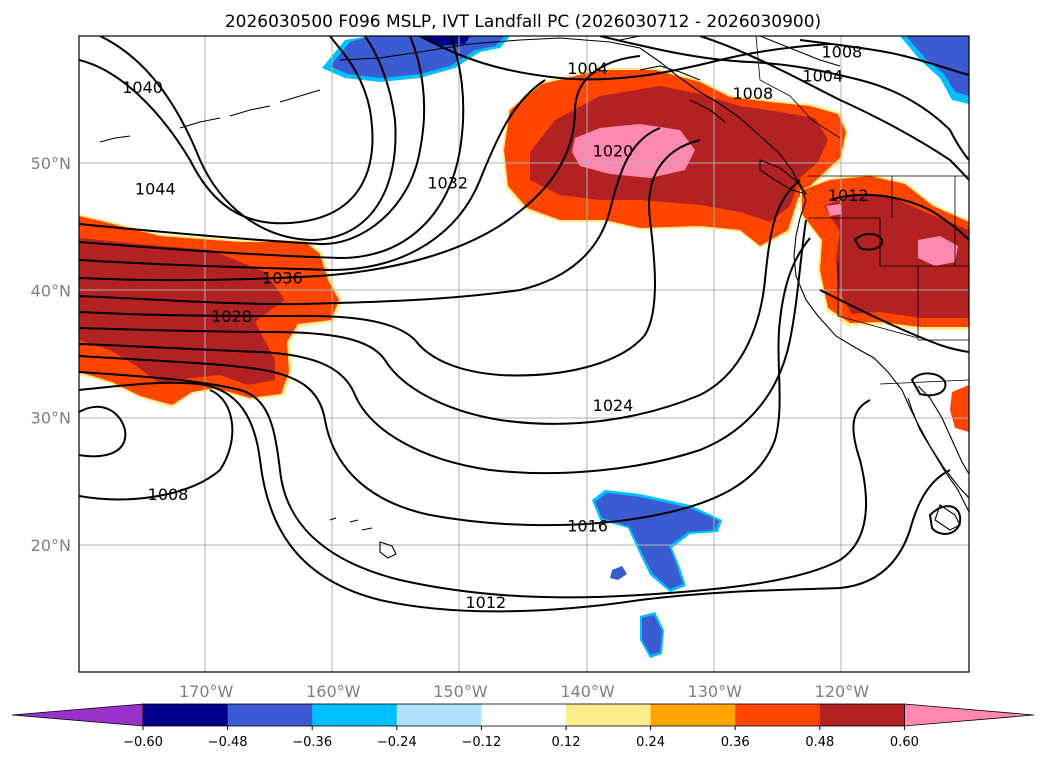 The height and width of the screenshot is (765, 1047). Describe the element at coordinates (51, 290) in the screenshot. I see `lat-tick-label: 40°N` at that location.